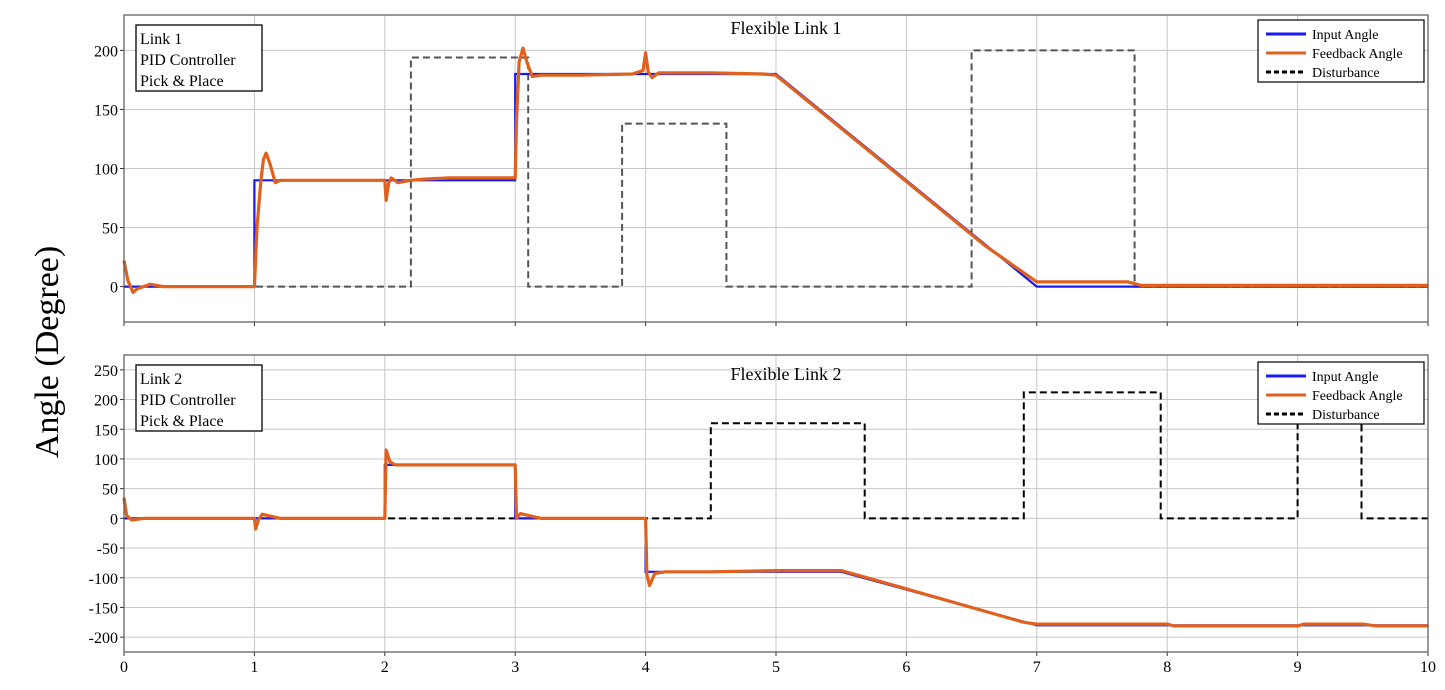 The image size is (1445, 690). Describe the element at coordinates (1298, 667) in the screenshot. I see `x-tick-label: 9` at that location.